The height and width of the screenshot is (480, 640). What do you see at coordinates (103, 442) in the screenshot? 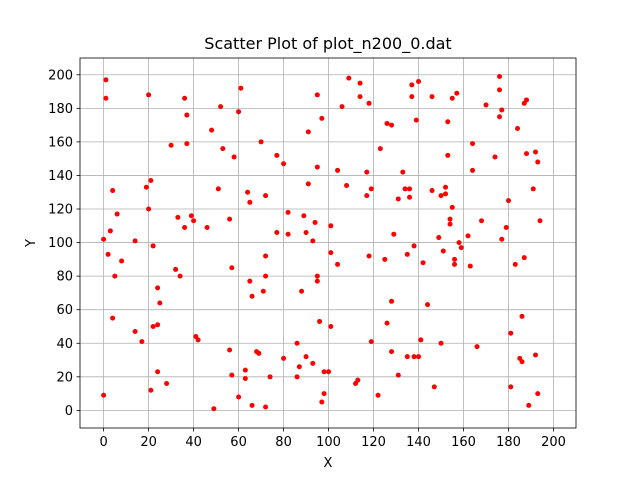
I see `x-tick-label: 0` at bounding box center [103, 442].